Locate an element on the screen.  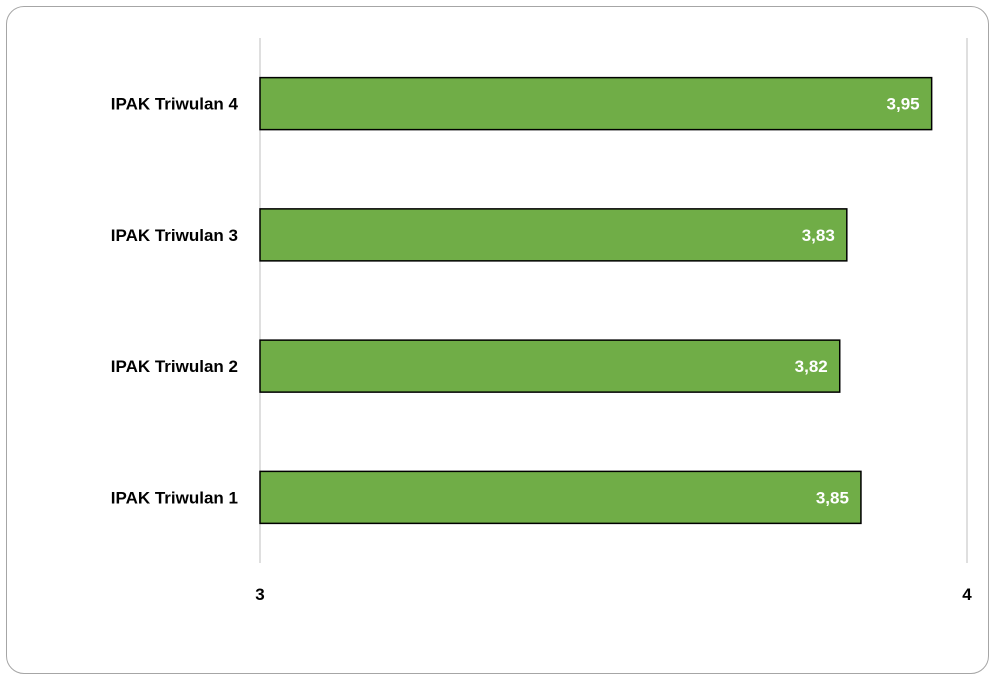
category-label-2: IPAK Triwulan 2 is located at coordinates (174, 366).